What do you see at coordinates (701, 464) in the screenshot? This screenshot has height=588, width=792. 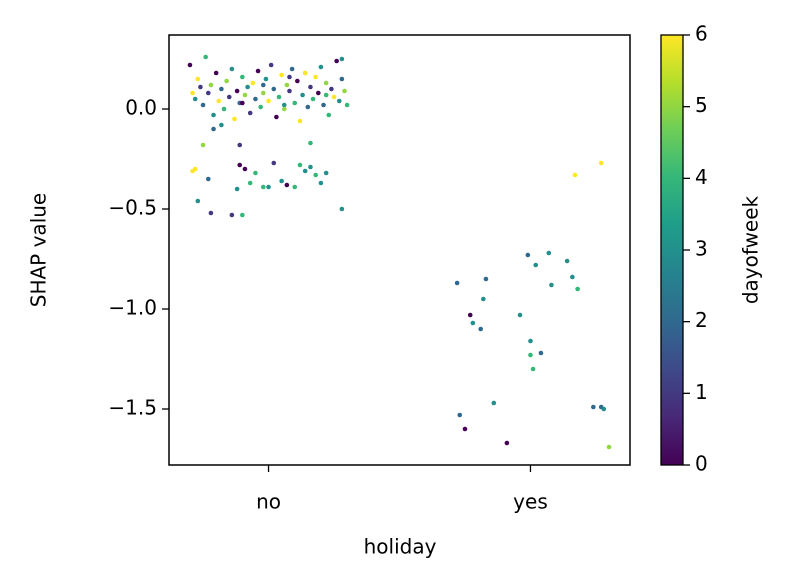 I see `colorbar-tick-label: 0` at bounding box center [701, 464].